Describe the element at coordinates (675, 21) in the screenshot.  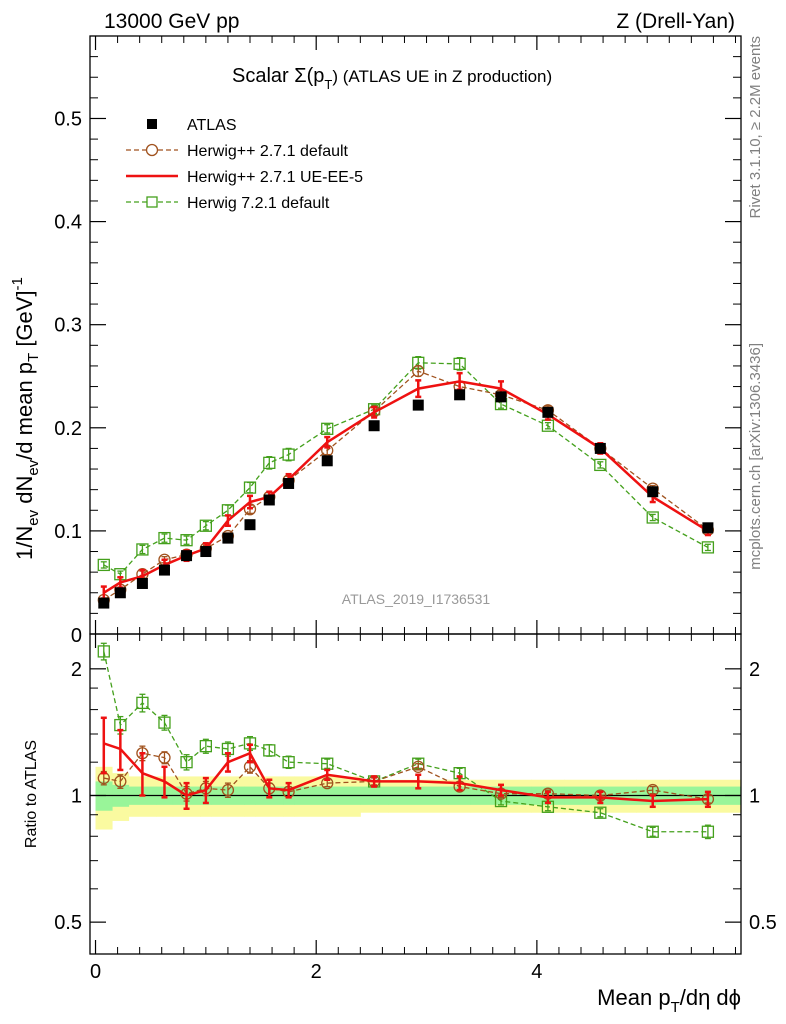
I see `header-right-label: Z (Drell-Yan)` at that location.